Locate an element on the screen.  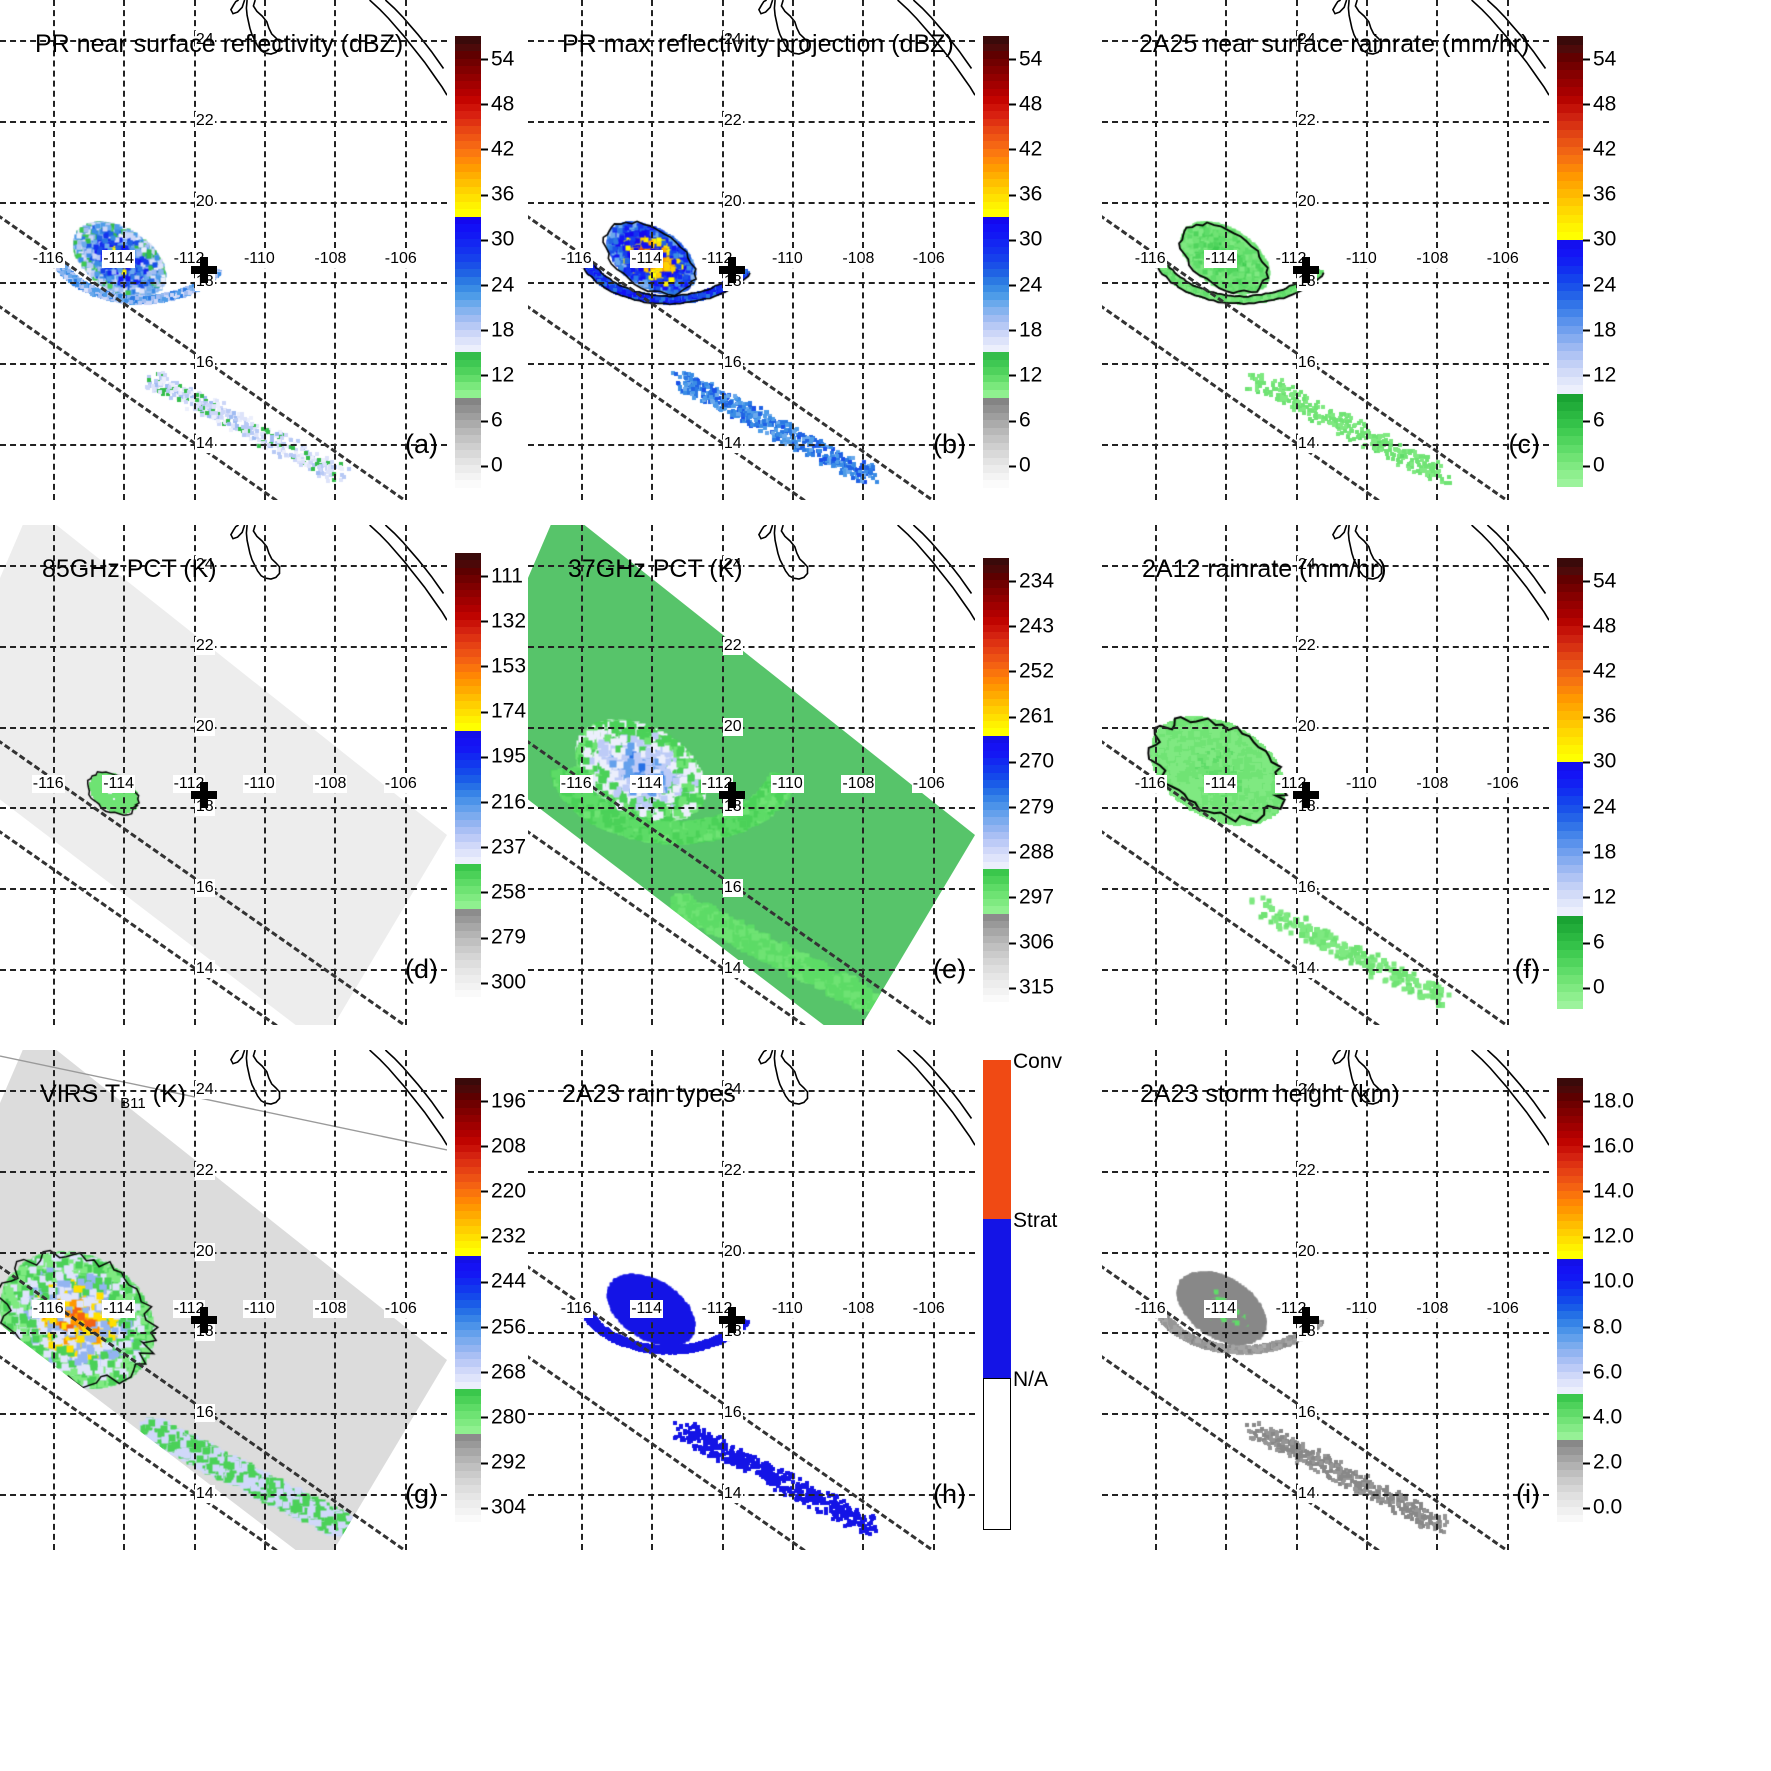
graticule-meridian is located at coordinates (933, 250).